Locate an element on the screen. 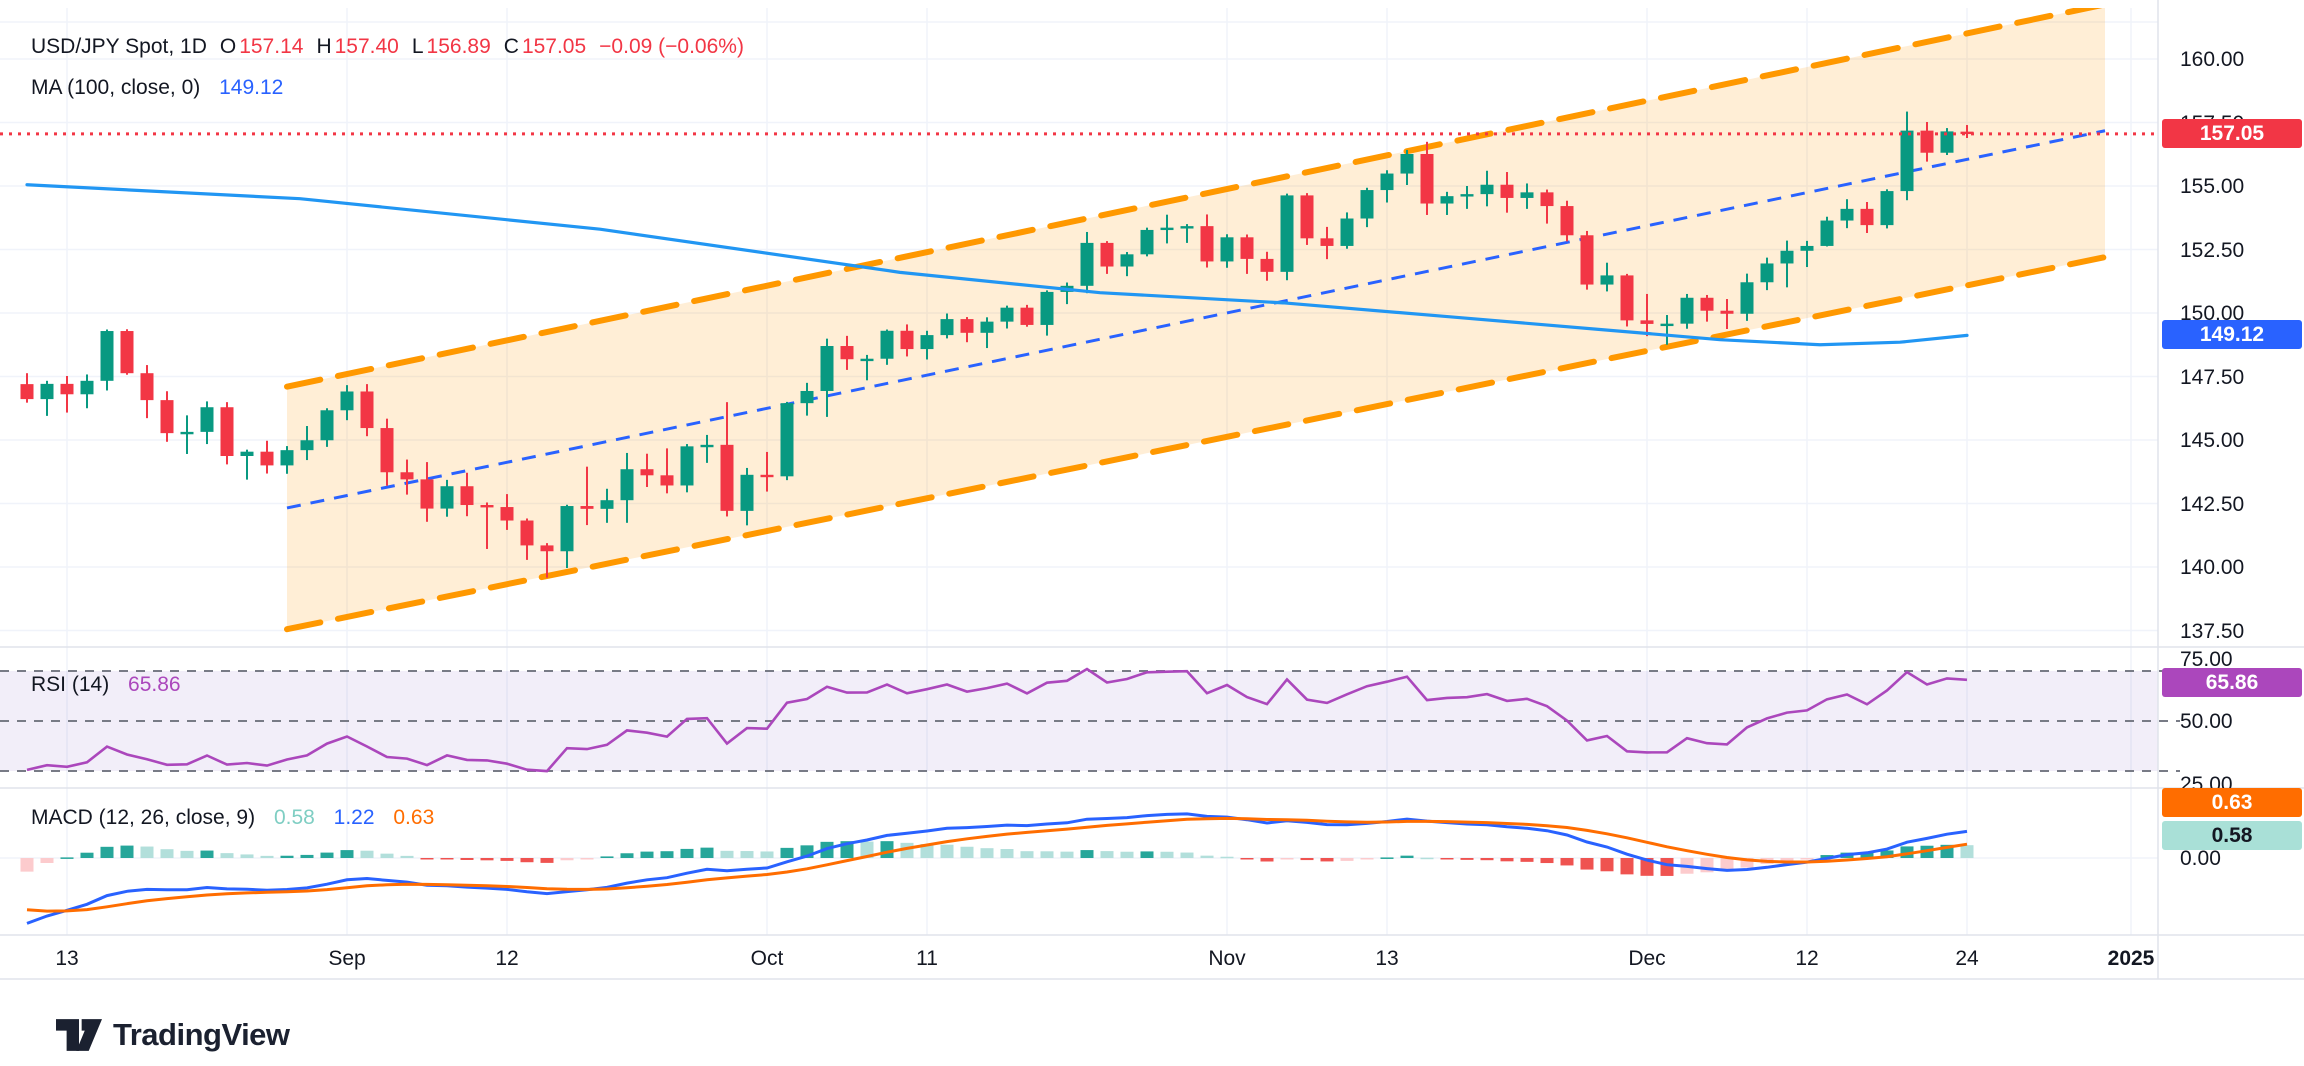 This screenshot has height=1066, width=2304. high-label: H is located at coordinates (324, 46).